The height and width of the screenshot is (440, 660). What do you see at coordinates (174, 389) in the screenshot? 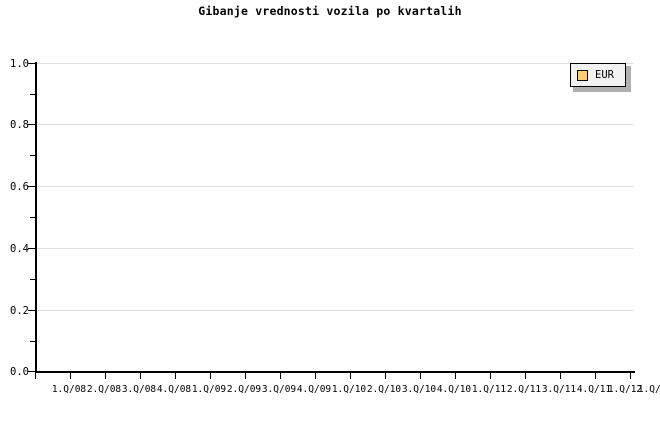
I see `x-axis-label-3: 4.Q/08` at bounding box center [174, 389].